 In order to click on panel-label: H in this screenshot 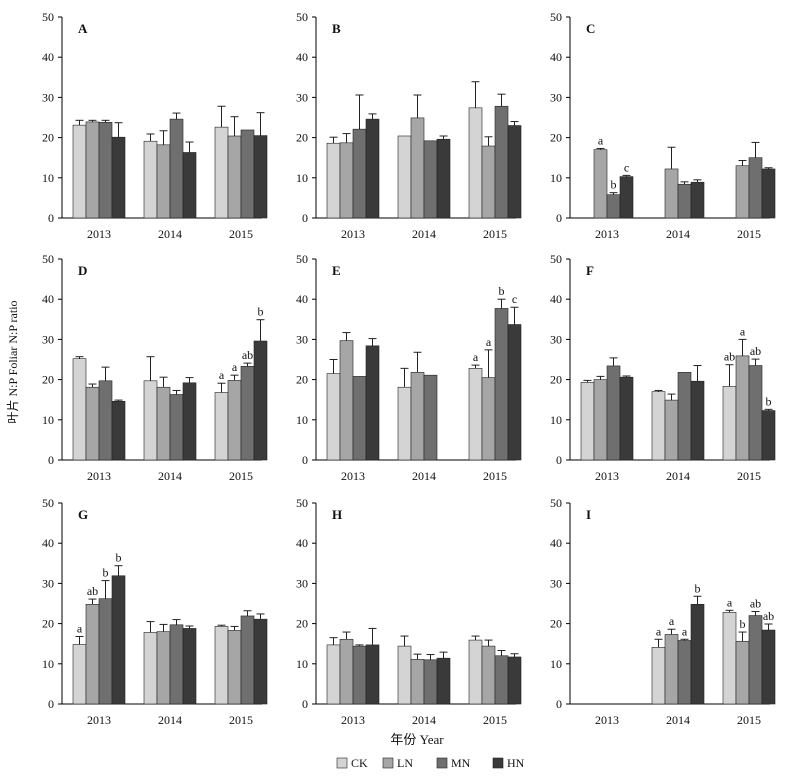, I will do `click(337, 514)`.